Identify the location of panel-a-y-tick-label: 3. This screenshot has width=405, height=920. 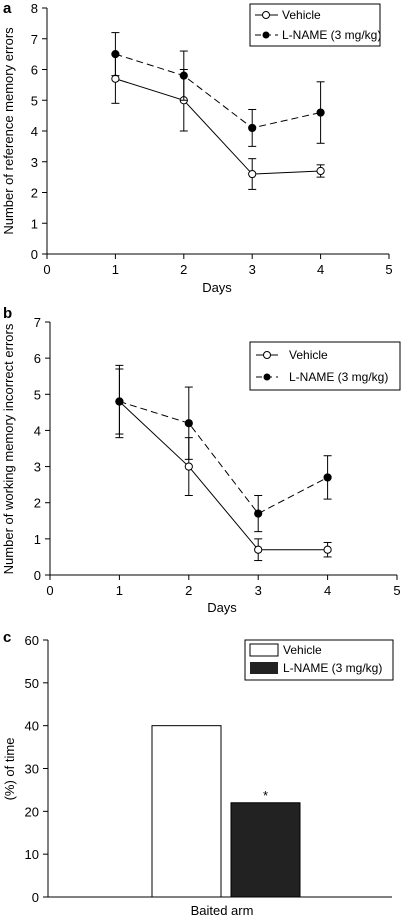
(34, 162).